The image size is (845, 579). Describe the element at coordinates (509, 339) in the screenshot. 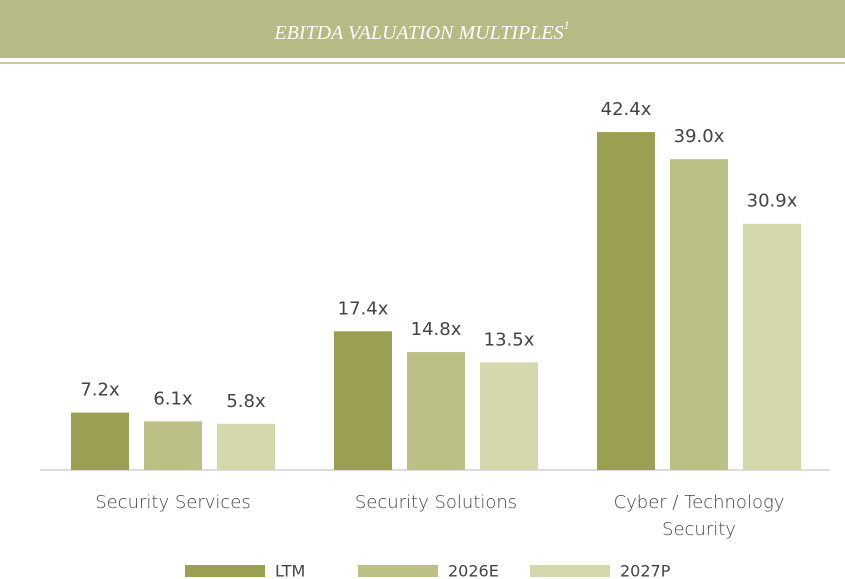

I see `data-label: 13.5x` at that location.